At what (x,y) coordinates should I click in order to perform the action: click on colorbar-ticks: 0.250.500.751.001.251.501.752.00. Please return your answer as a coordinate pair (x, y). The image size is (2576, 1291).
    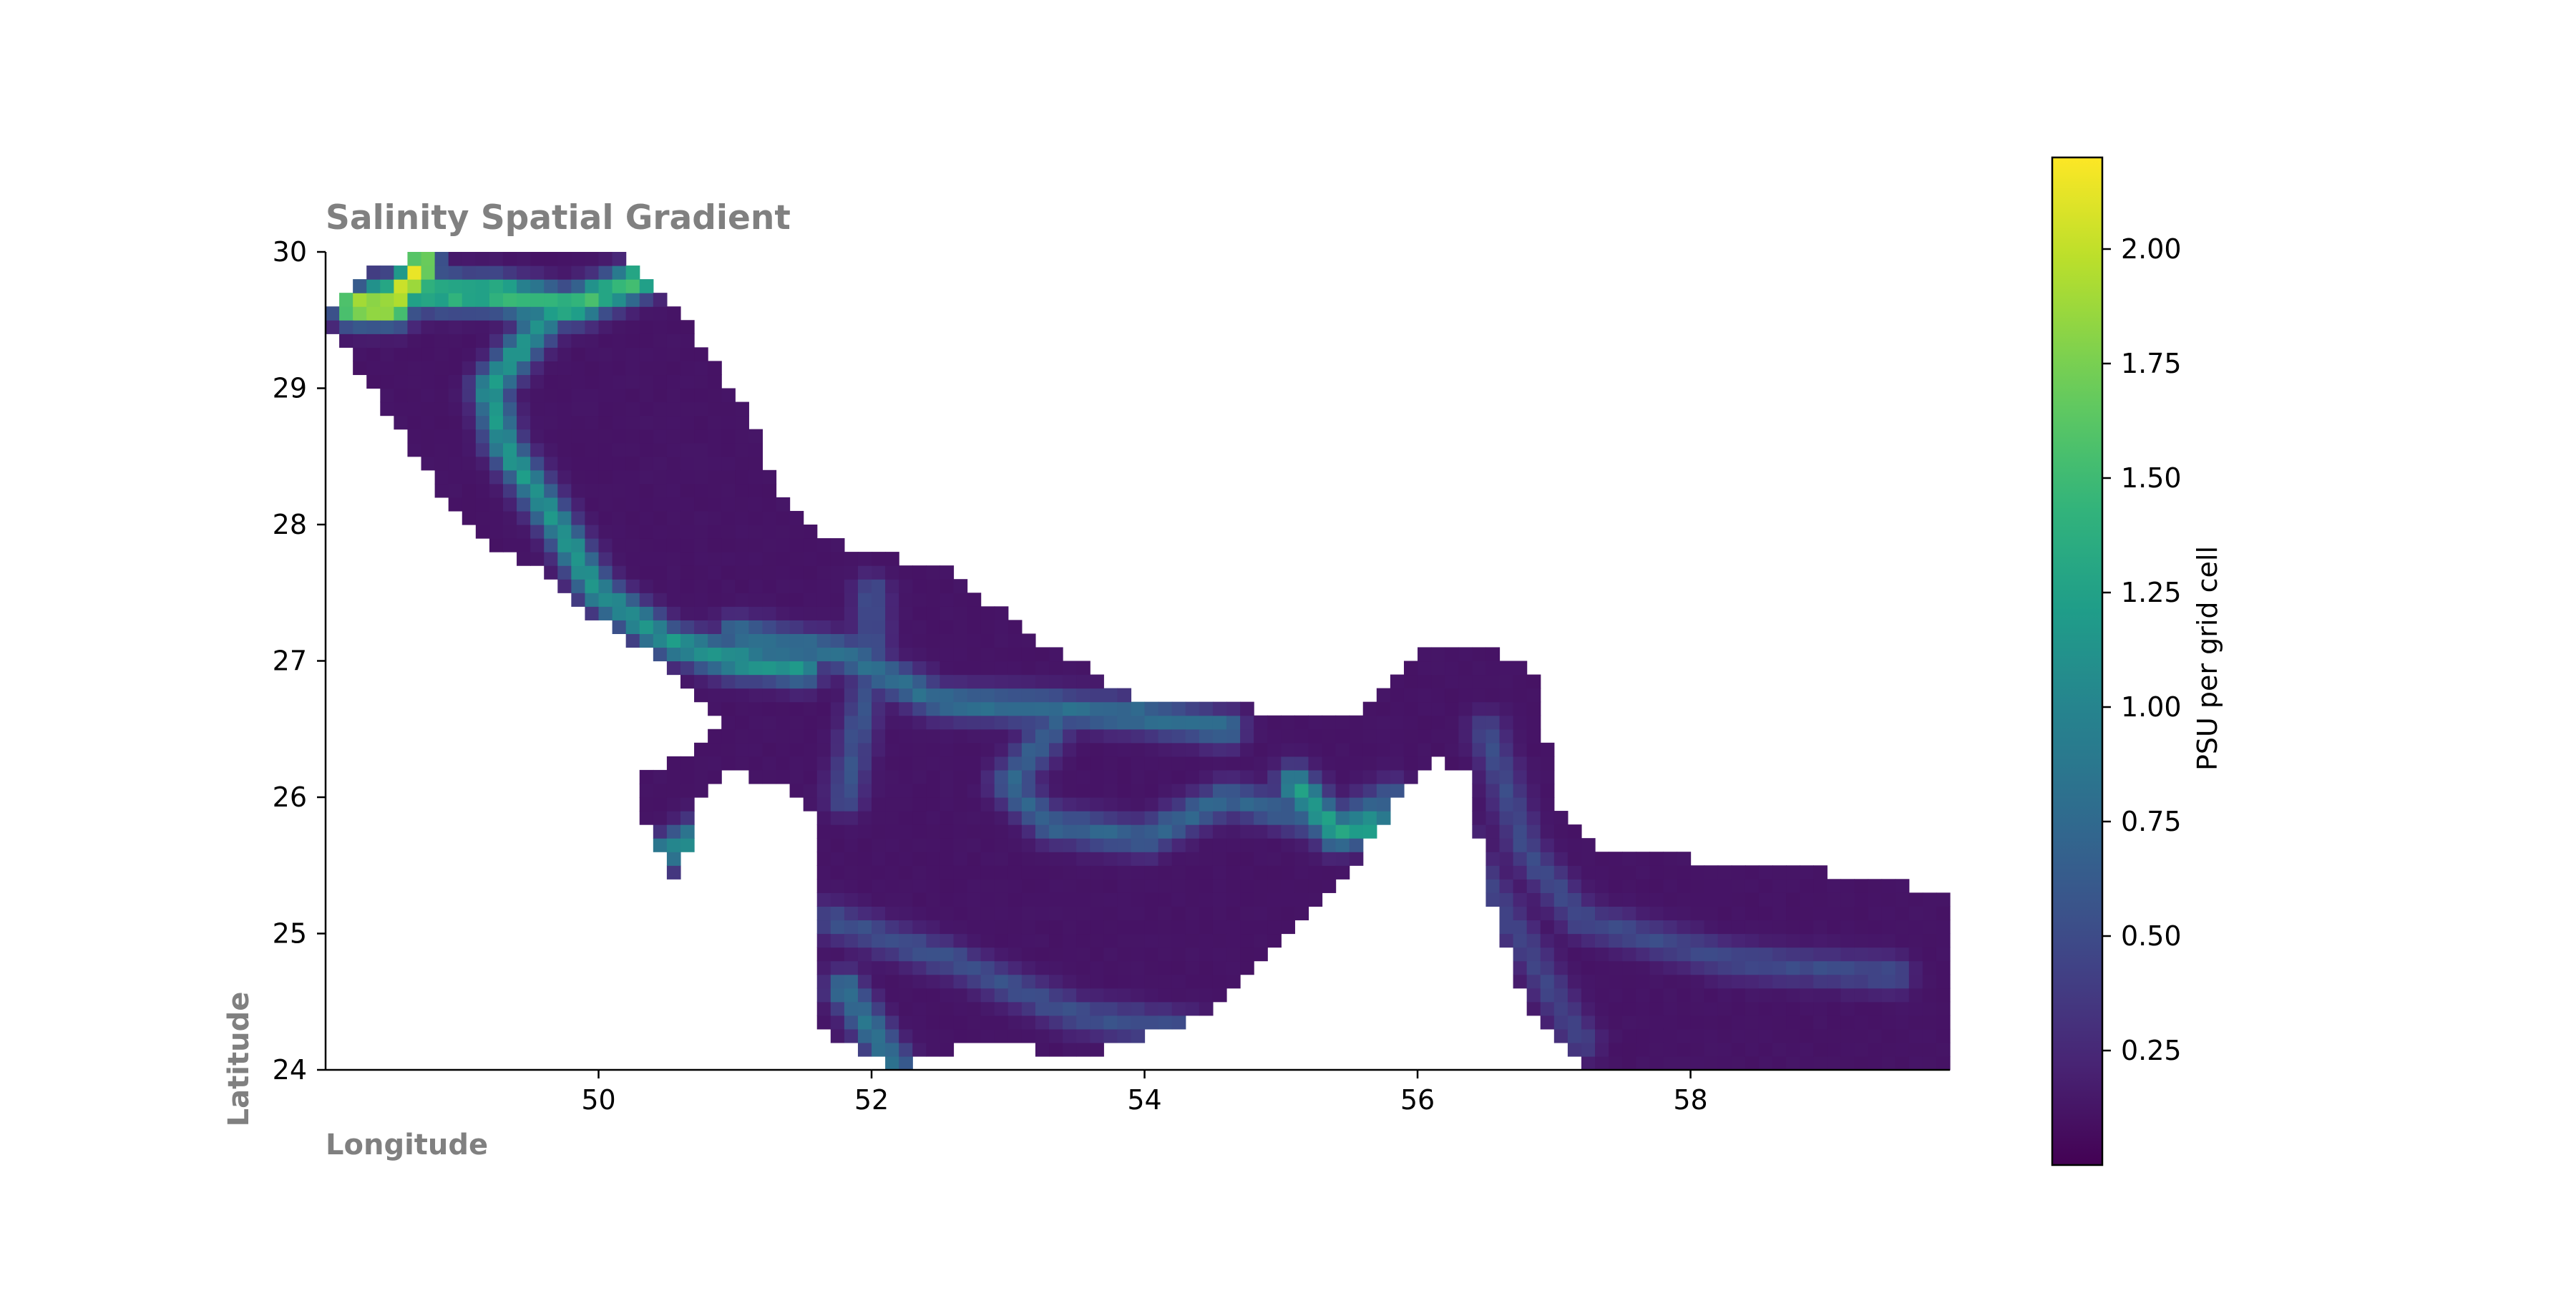
    Looking at the image, I should click on (2142, 649).